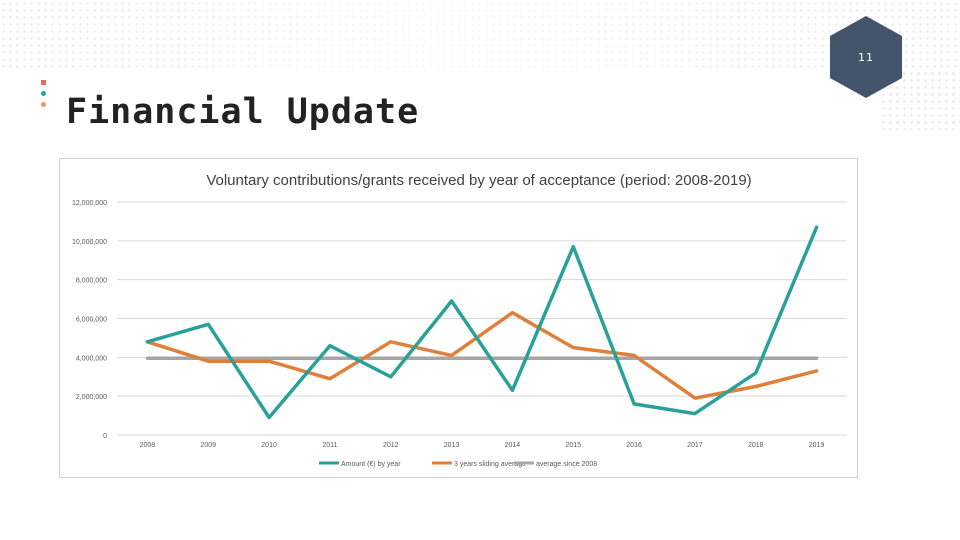  Describe the element at coordinates (208, 445) in the screenshot. I see `x-tick-label: 2009` at that location.